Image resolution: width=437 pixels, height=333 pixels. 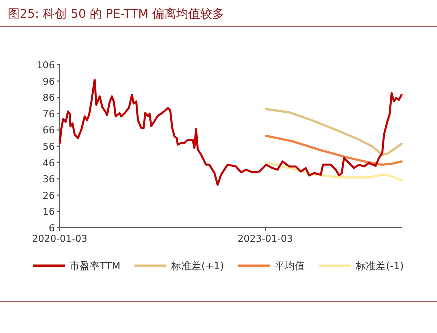 I want to click on y-tick-label: 6, so click(x=51, y=229).